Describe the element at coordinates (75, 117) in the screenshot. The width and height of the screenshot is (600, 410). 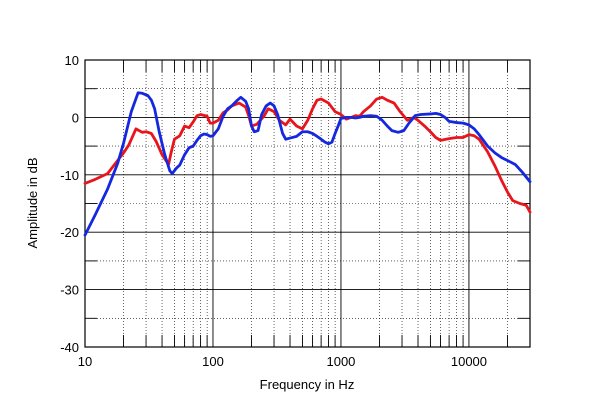
I see `y-tick-label: 0` at that location.